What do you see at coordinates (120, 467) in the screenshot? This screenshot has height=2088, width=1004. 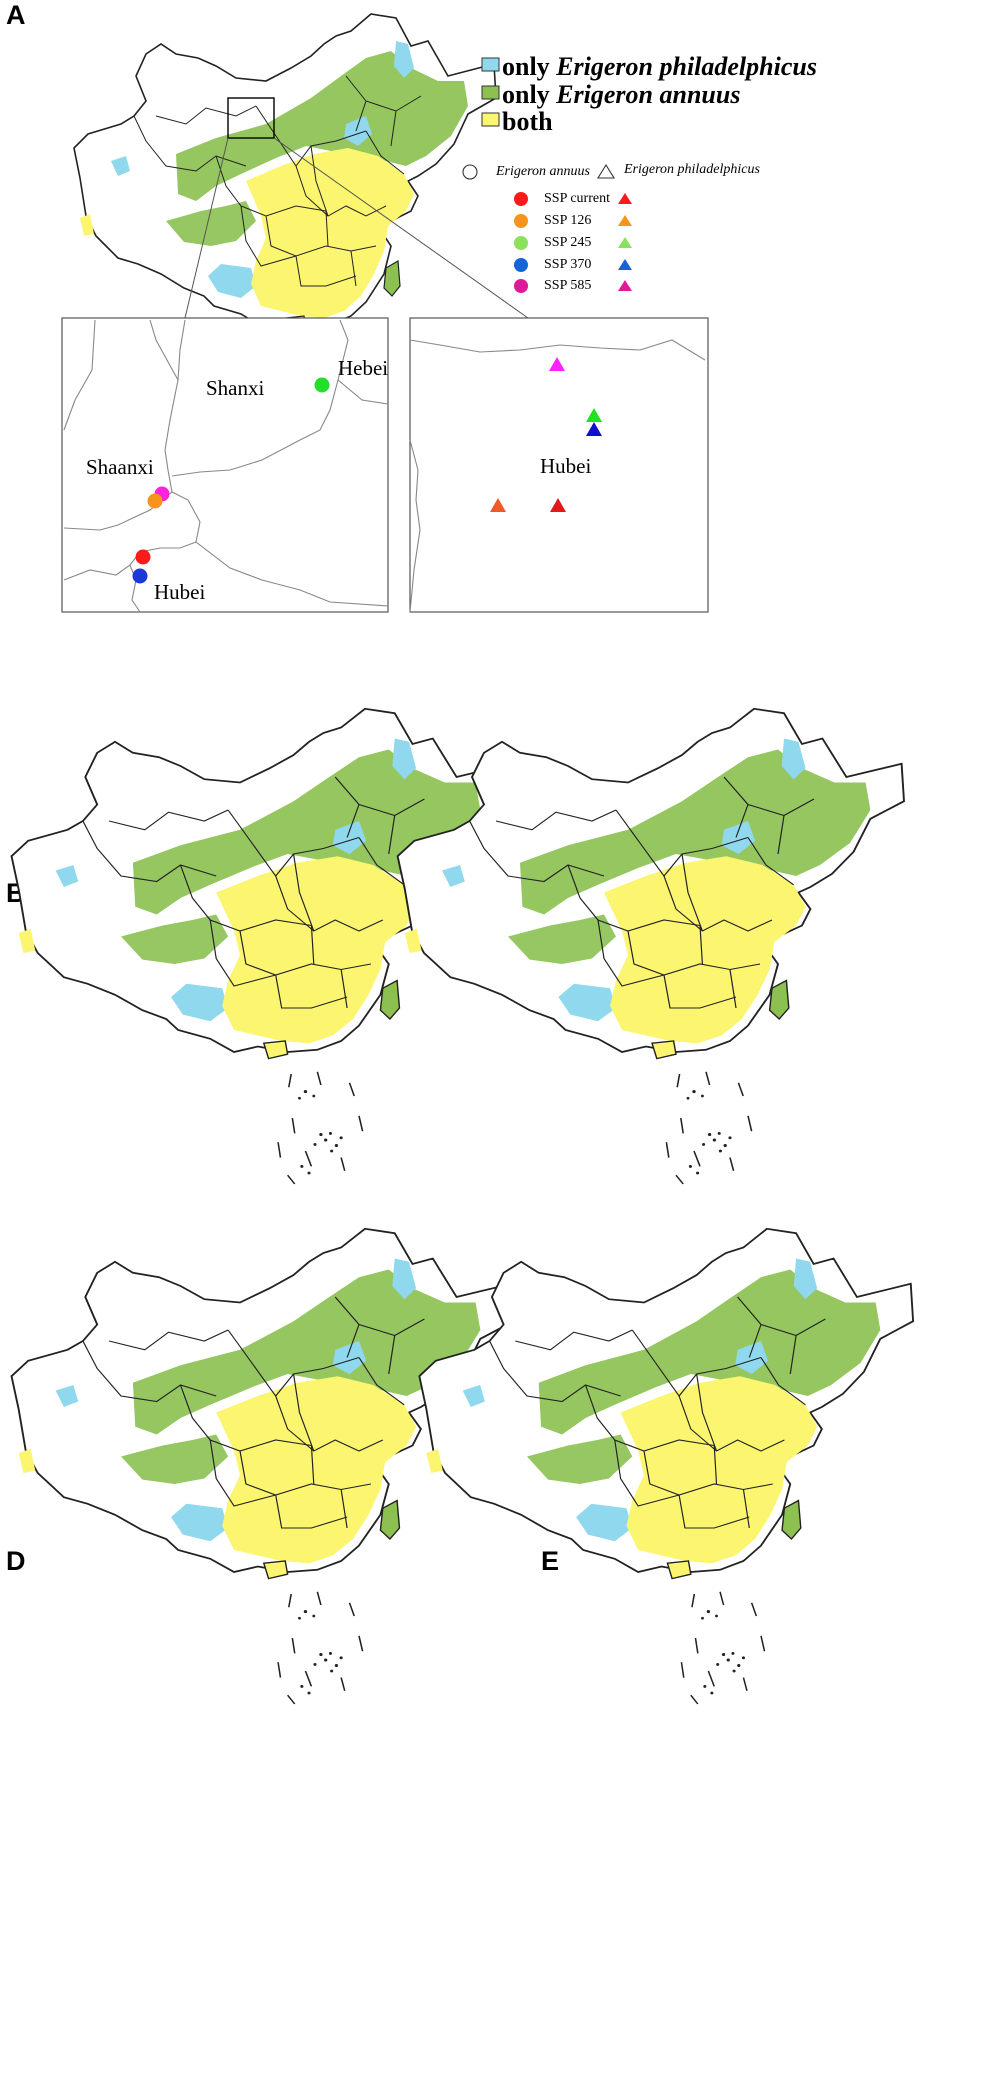 I see `inset-label-shaanxi: Shaanxi` at bounding box center [120, 467].